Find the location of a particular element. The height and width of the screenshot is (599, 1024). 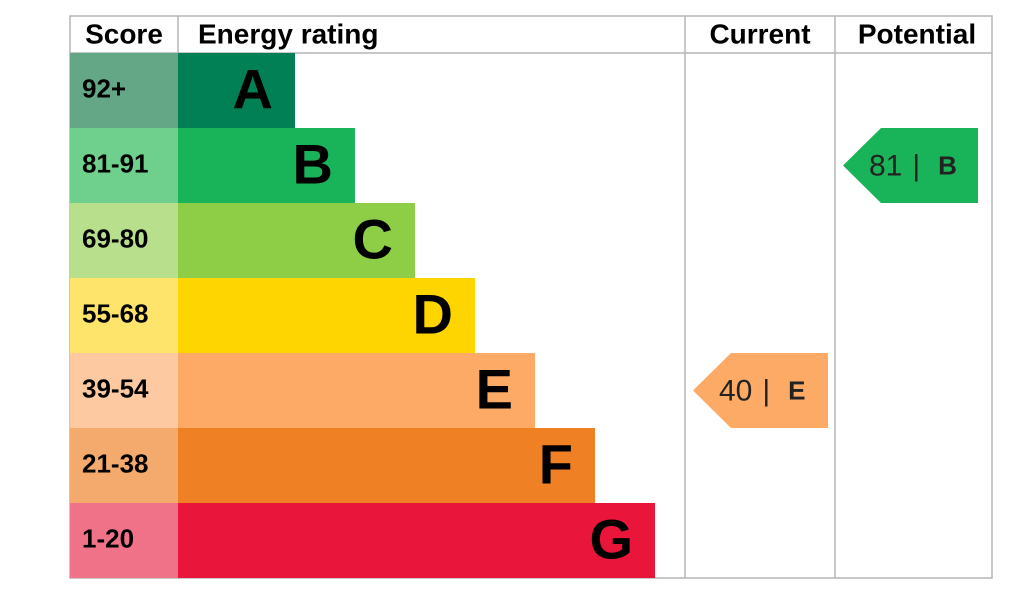

current-value: 40 is located at coordinates (735, 390).